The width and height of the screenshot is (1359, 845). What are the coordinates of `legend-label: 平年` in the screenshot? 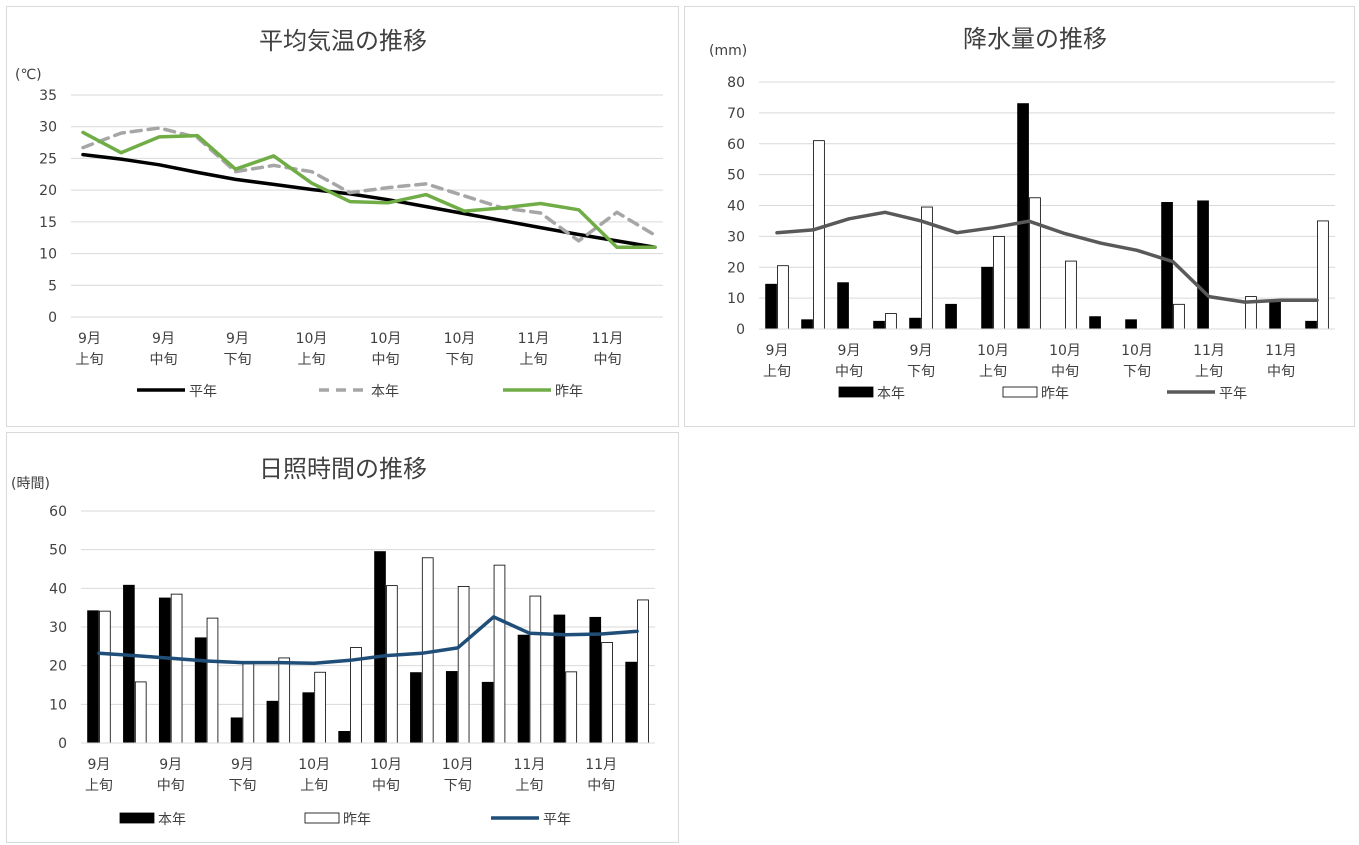 It's located at (203, 392).